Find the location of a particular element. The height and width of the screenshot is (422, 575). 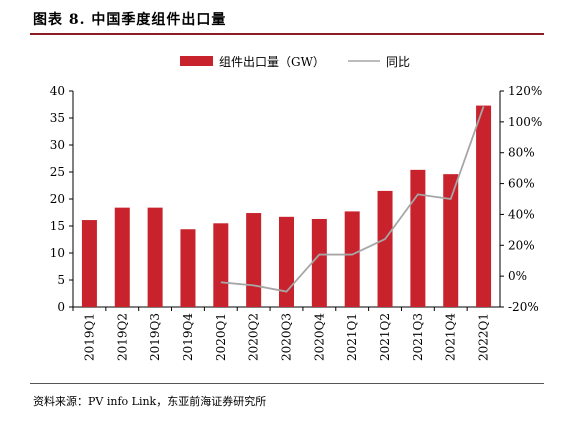

footer-rule is located at coordinates (287, 383).